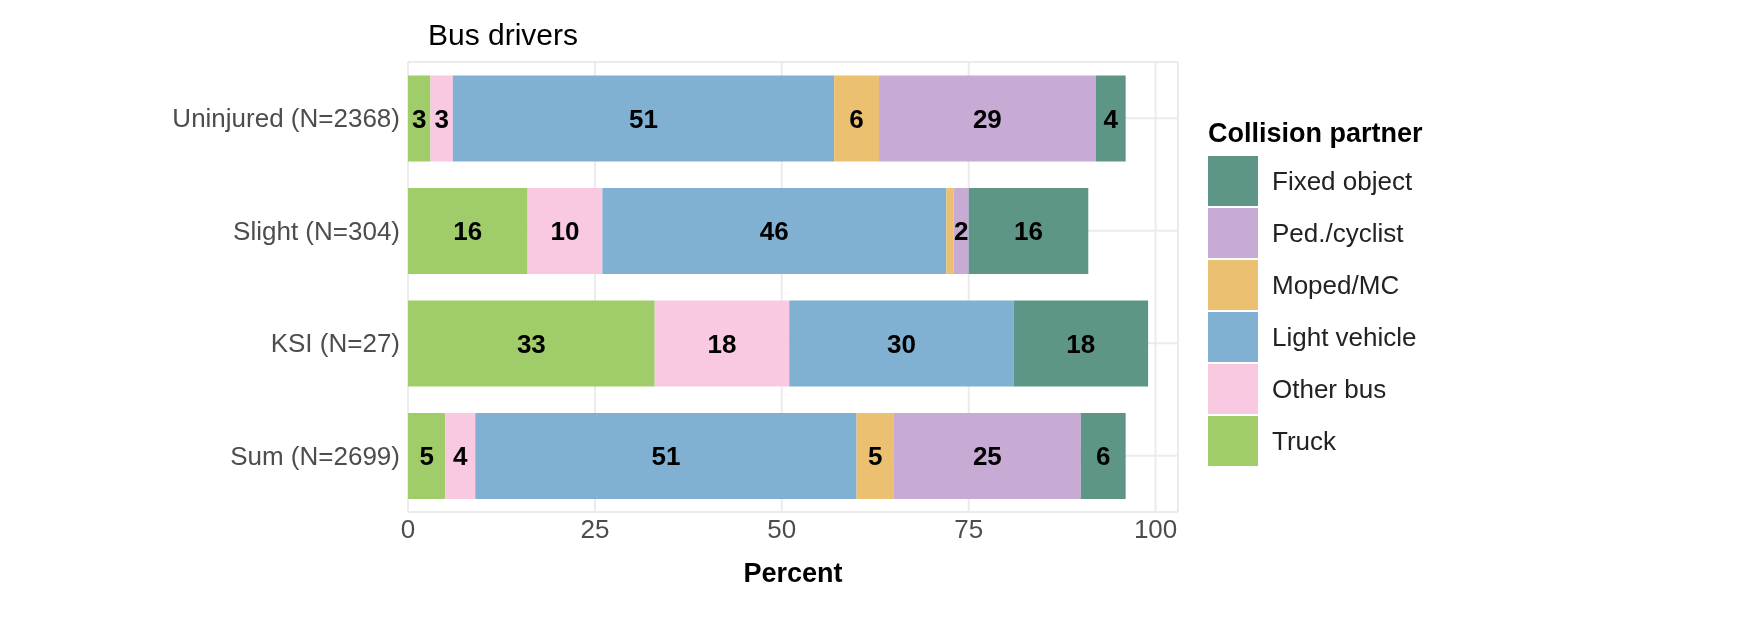  I want to click on x-tick-label: 75, so click(969, 529).